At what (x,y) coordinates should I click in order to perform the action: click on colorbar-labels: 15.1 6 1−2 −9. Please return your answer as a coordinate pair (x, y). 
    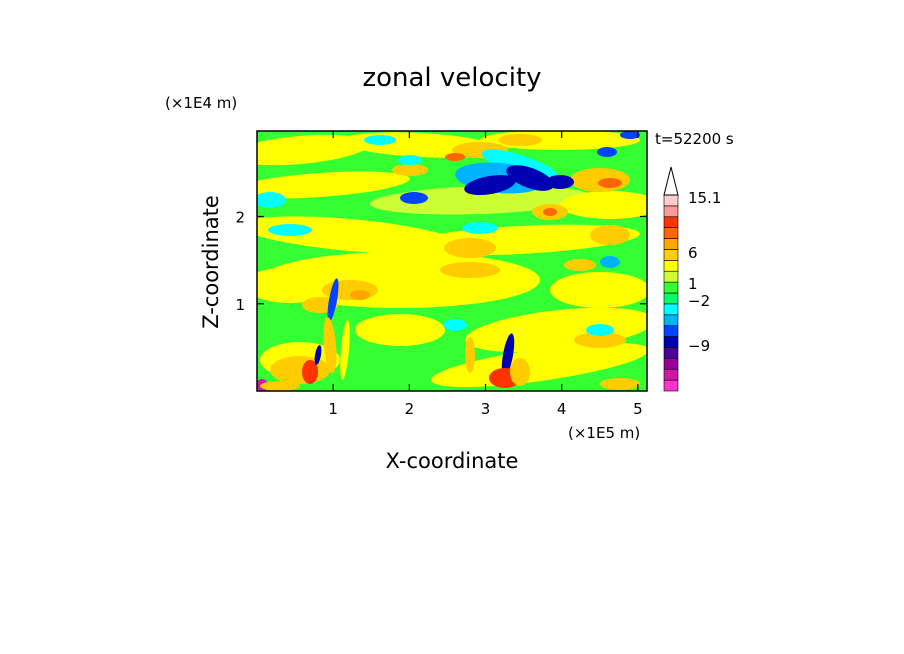
    Looking at the image, I should click on (704, 272).